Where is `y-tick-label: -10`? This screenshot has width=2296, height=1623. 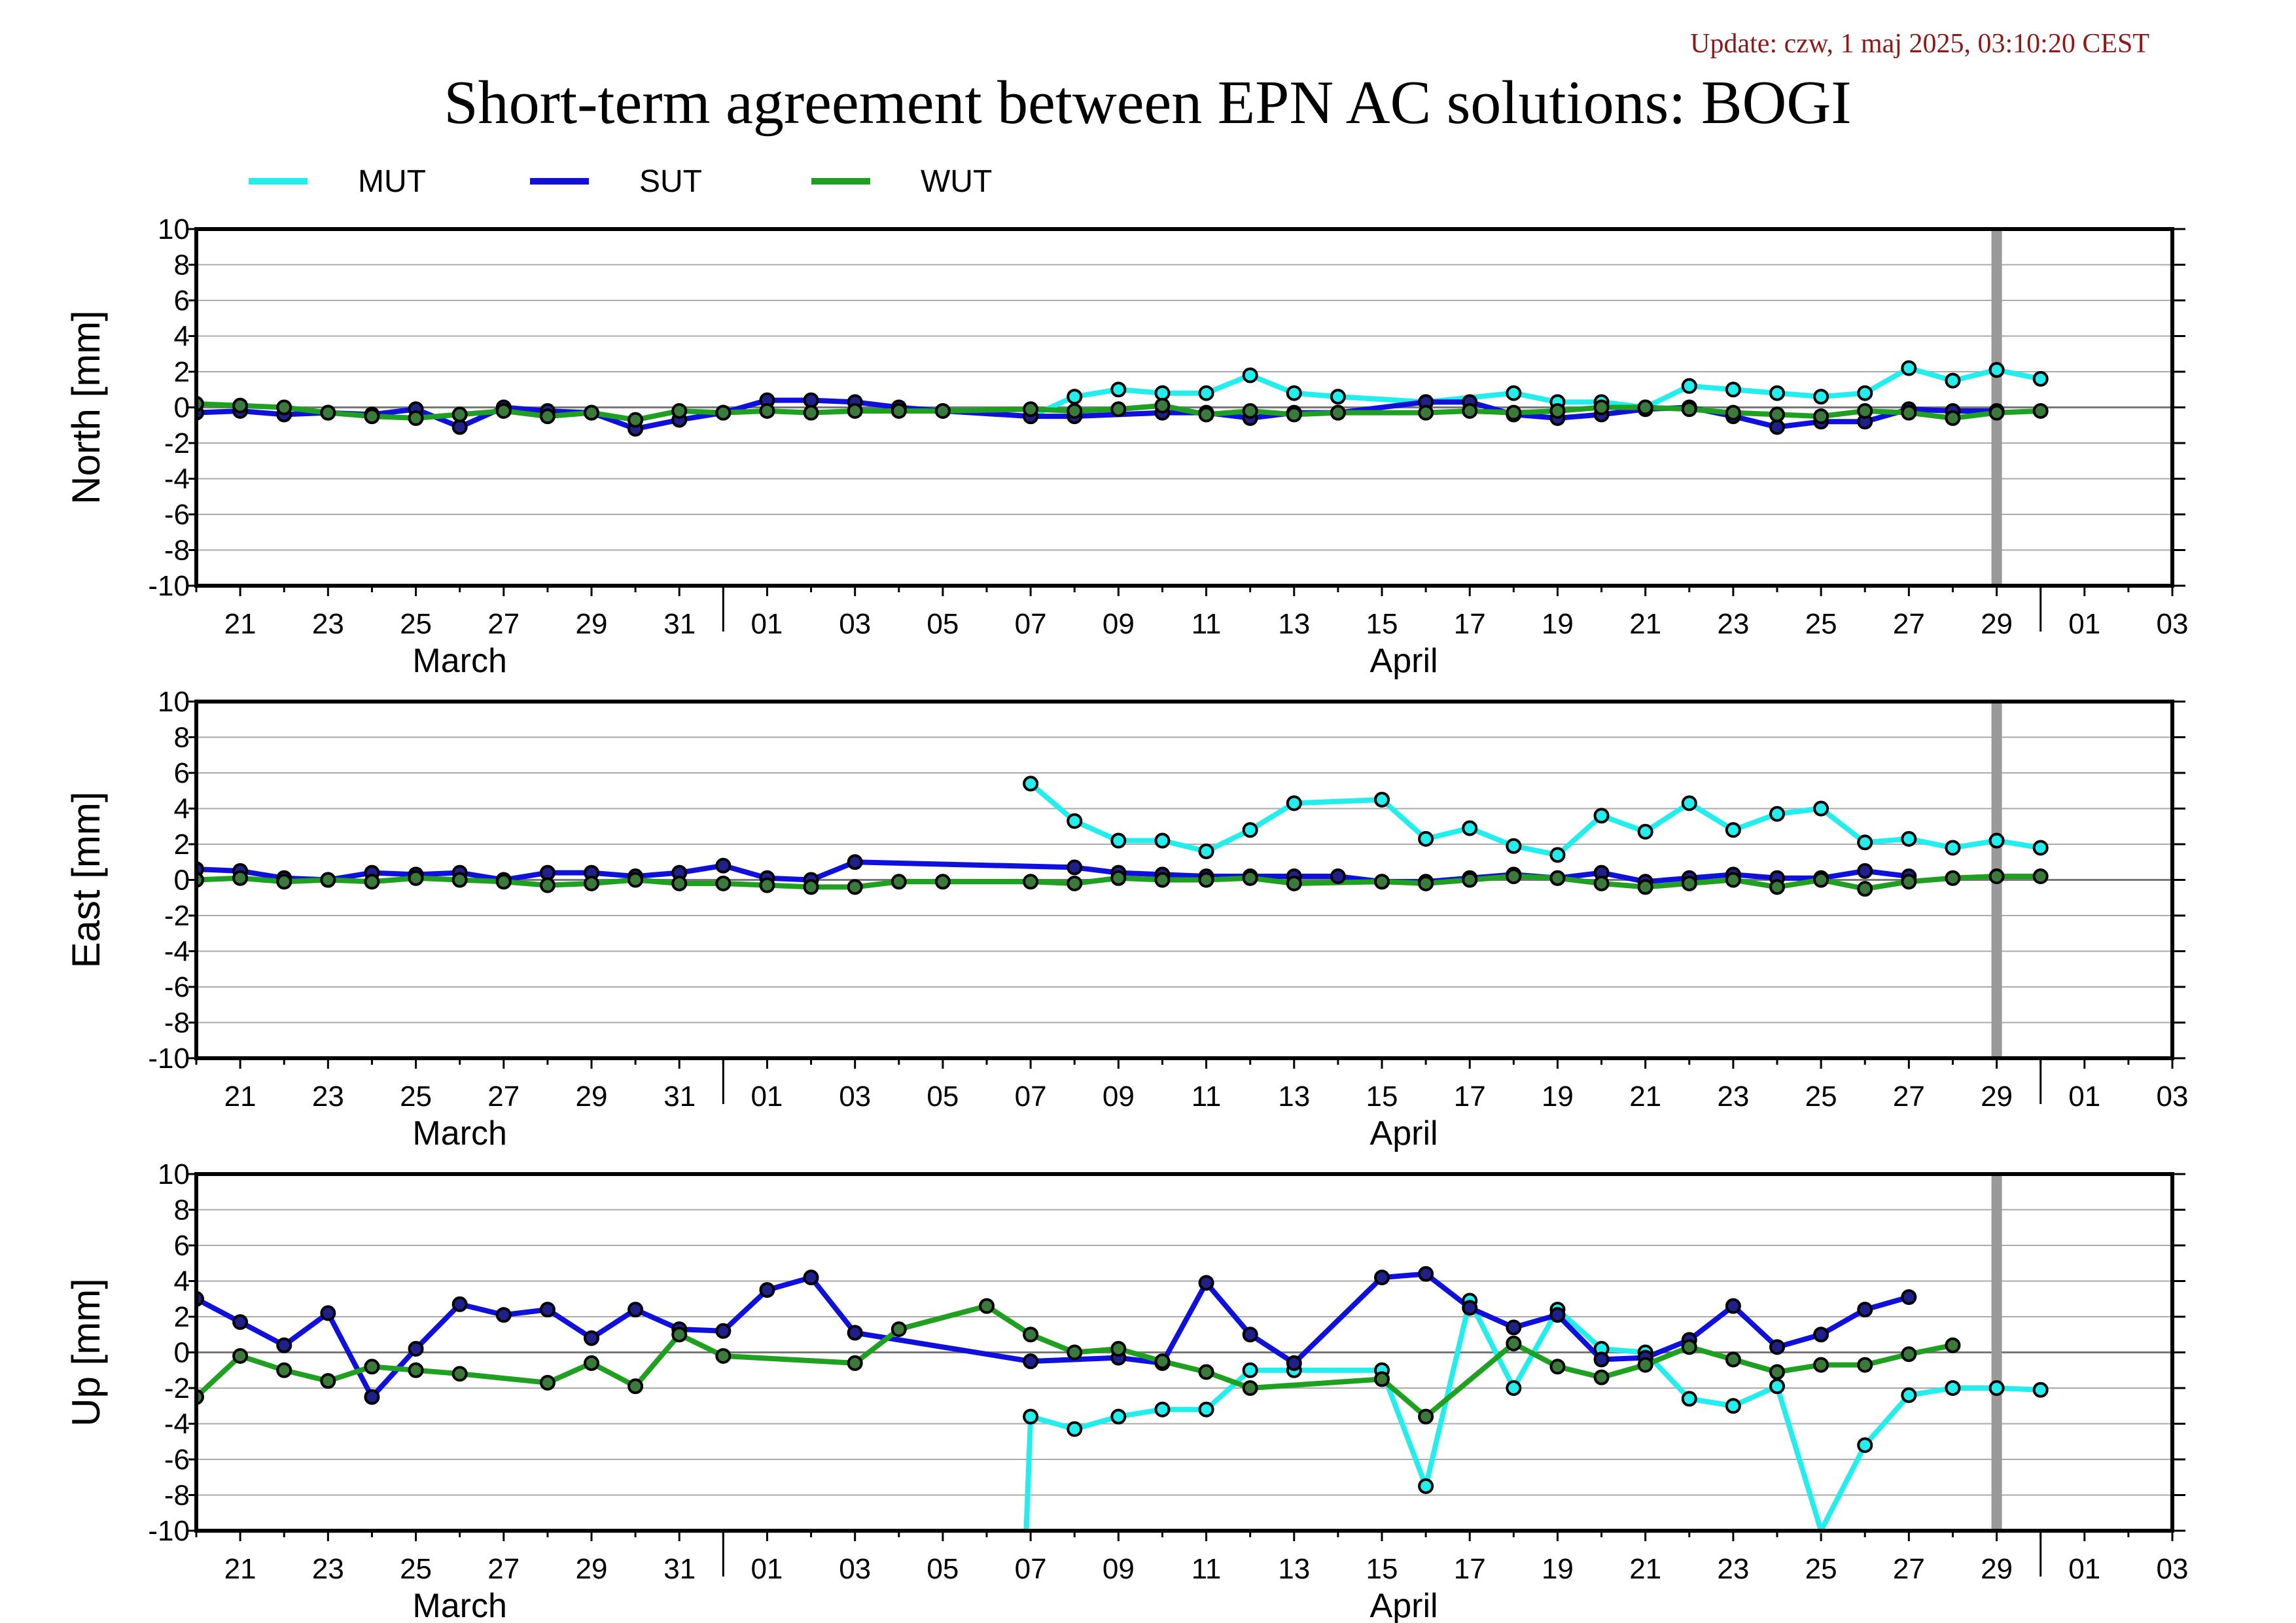
y-tick-label: -10 is located at coordinates (169, 586).